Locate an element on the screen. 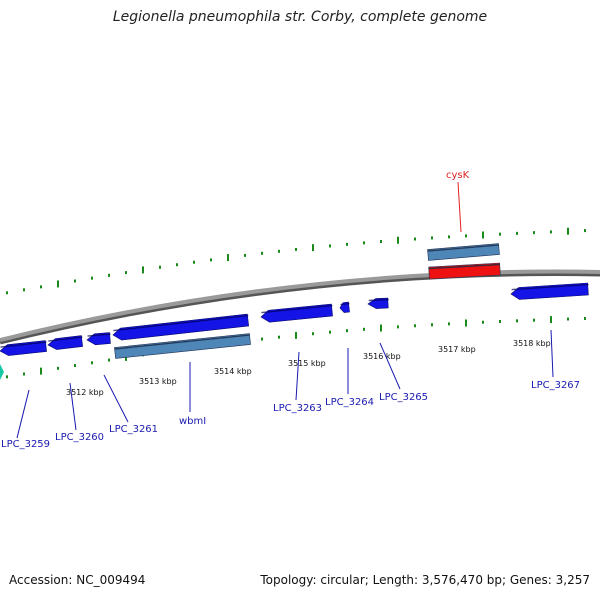 The width and height of the screenshot is (600, 600). scale-label: 3515 kbp is located at coordinates (307, 363).